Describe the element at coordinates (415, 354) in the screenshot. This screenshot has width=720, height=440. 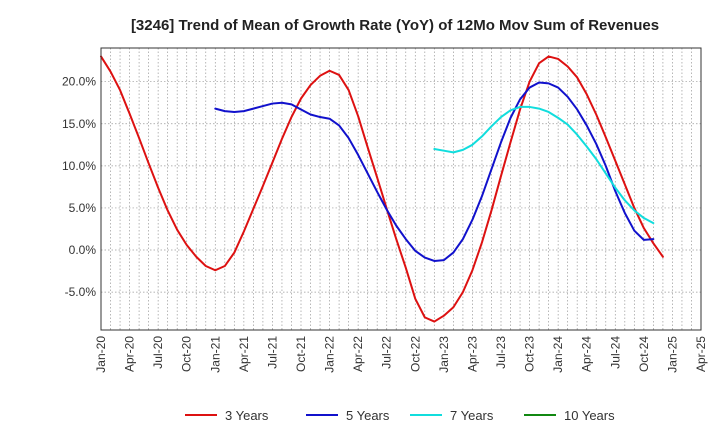
I see `x-tick-label: Oct-22` at that location.